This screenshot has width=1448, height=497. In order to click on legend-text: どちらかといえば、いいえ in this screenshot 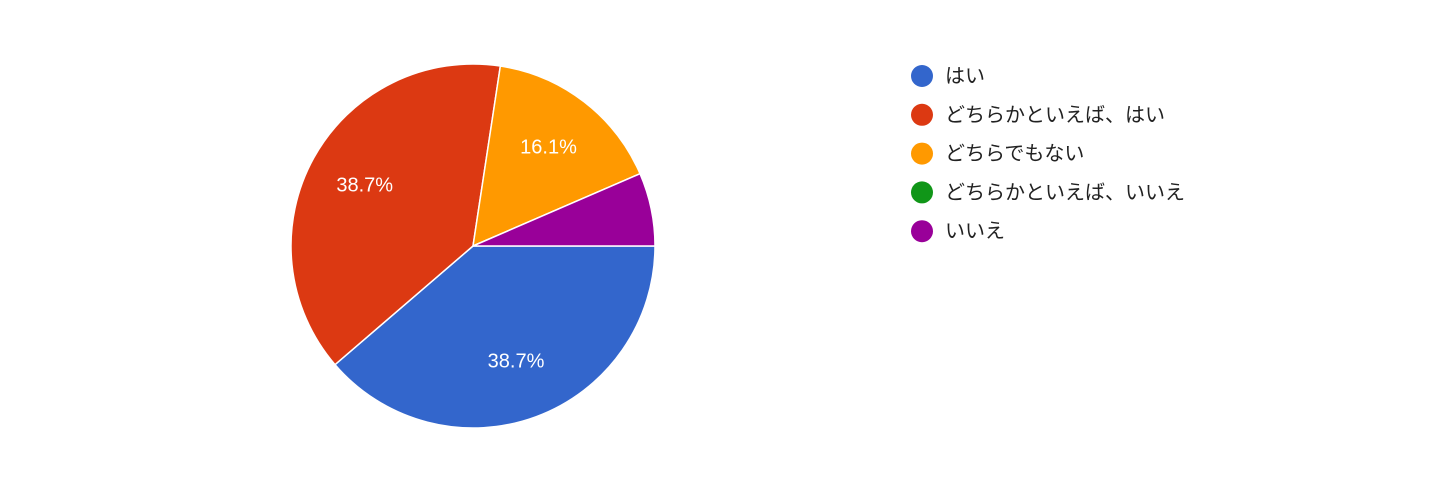, I will do `click(1065, 192)`.